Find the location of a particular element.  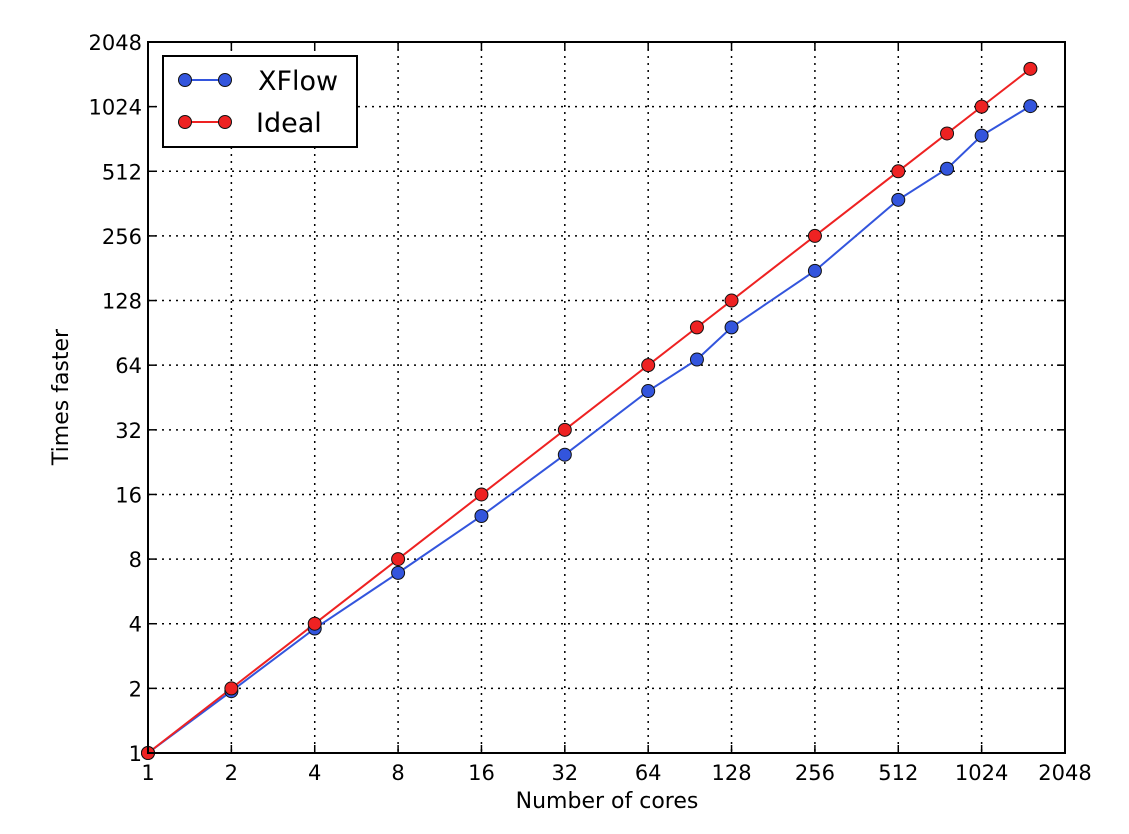

y-tick-label: 2 is located at coordinates (135, 689).